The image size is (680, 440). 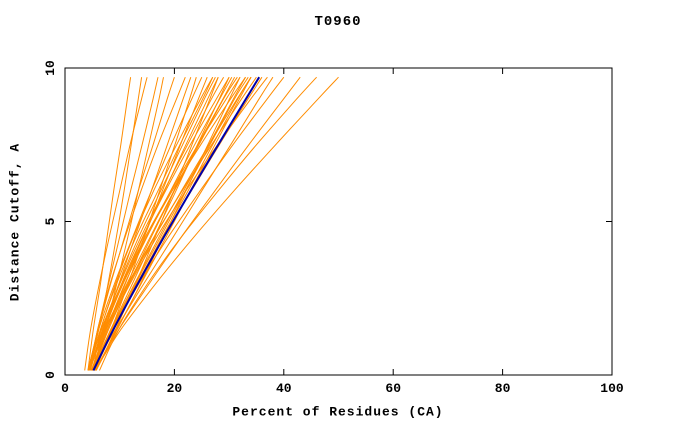 I want to click on x-tick-label: 80, so click(x=503, y=388).